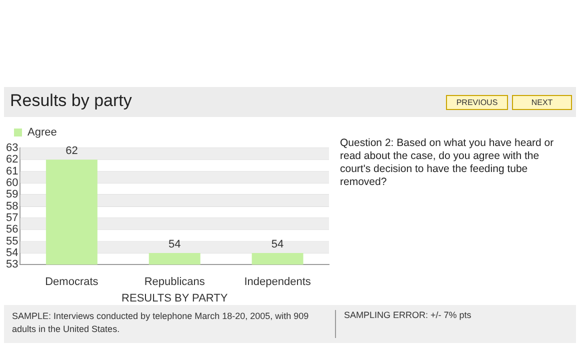  I want to click on y-tick-label: 56, so click(12, 230).